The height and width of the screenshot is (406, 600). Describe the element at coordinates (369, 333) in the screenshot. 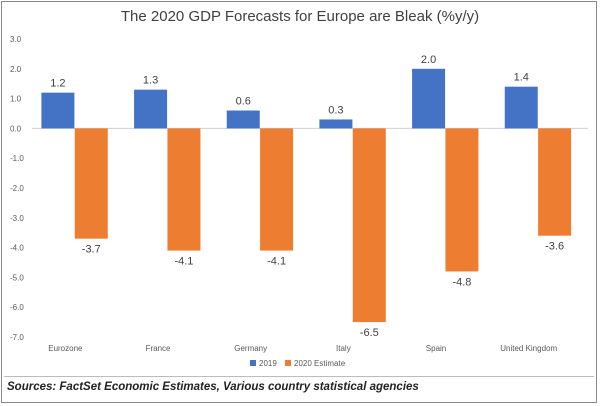

I see `data-label: -6.5` at that location.